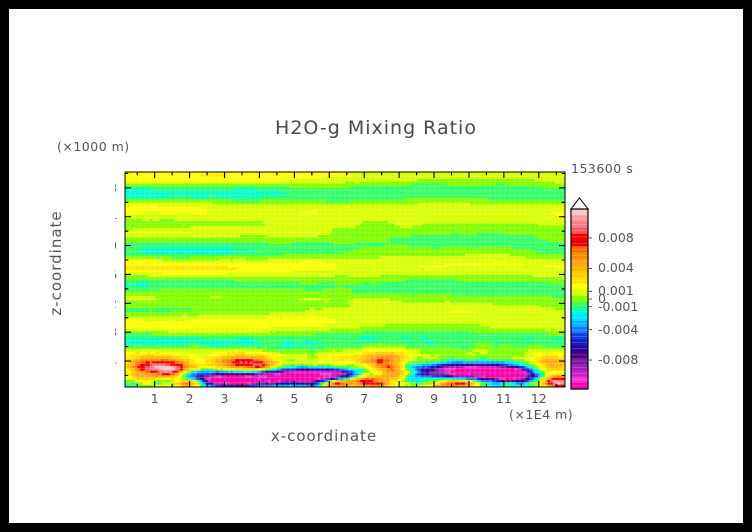 Image resolution: width=752 pixels, height=532 pixels. I want to click on x-axis-tick-label: 6, so click(329, 397).